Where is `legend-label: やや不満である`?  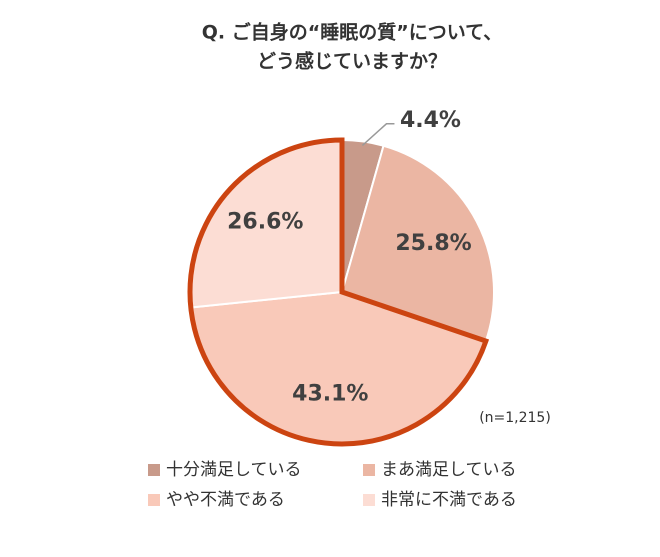 legend-label: やや不満である is located at coordinates (225, 500).